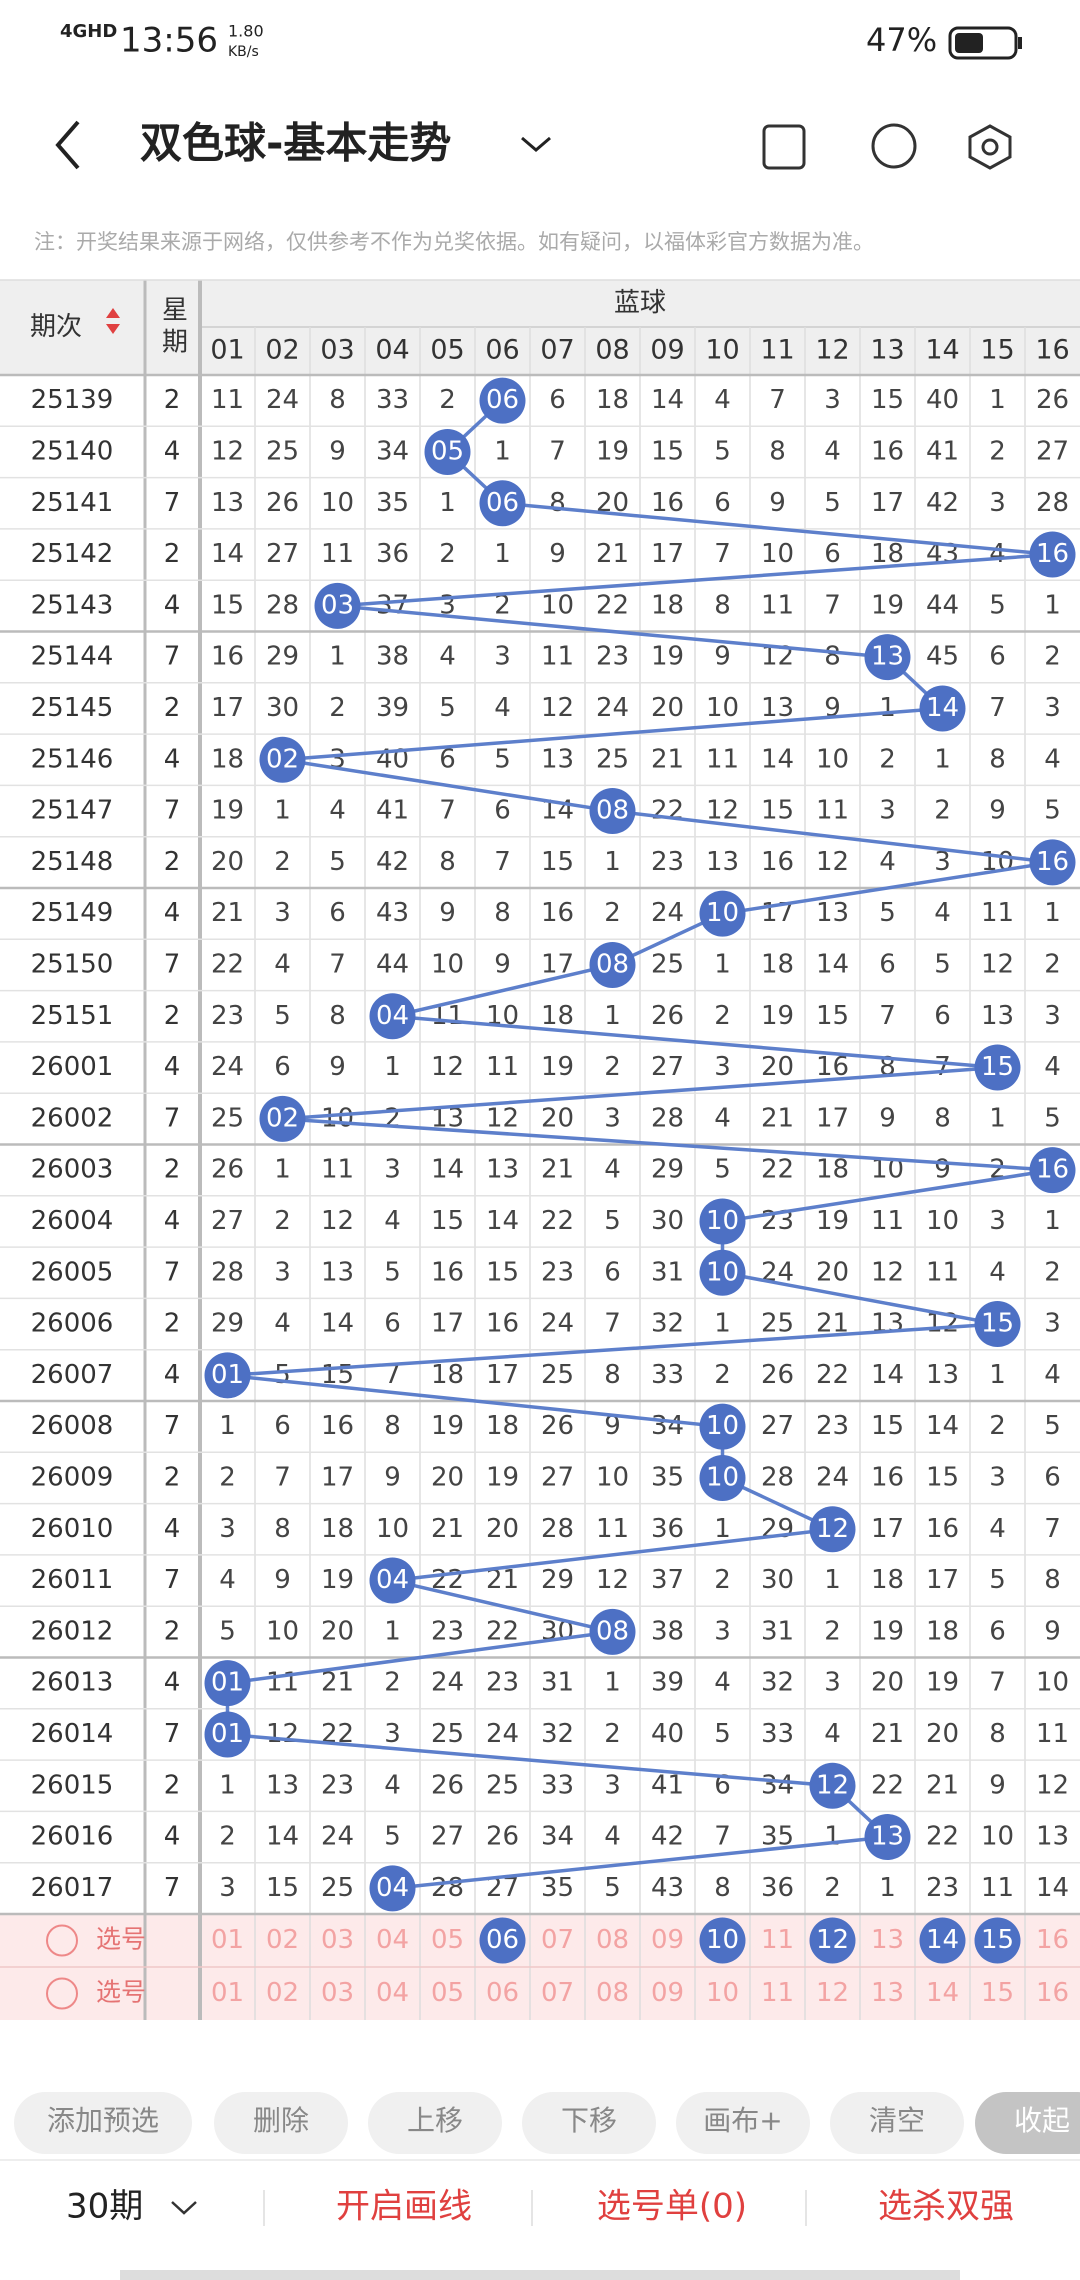  I want to click on omission: 30, so click(777, 1580).